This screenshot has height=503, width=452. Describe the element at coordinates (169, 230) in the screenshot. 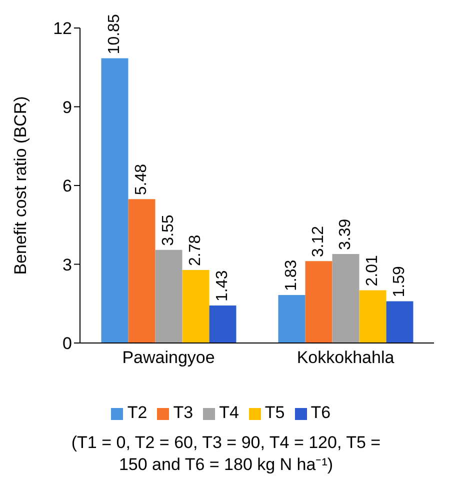

I see `data-label: 3.55` at that location.